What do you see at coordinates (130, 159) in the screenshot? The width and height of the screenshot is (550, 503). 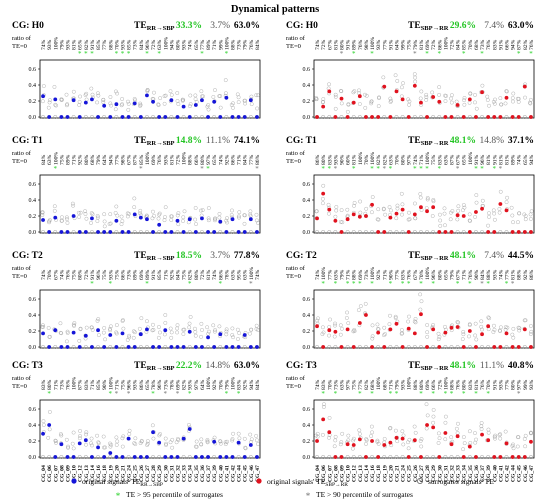 I see `ratio-value: 67%` at bounding box center [130, 159].